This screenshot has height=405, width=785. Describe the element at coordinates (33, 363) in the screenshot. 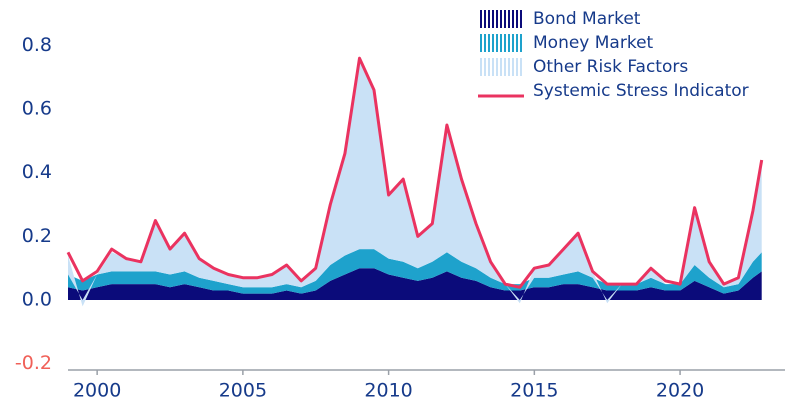

I see `y-tick-label: -0.2` at that location.